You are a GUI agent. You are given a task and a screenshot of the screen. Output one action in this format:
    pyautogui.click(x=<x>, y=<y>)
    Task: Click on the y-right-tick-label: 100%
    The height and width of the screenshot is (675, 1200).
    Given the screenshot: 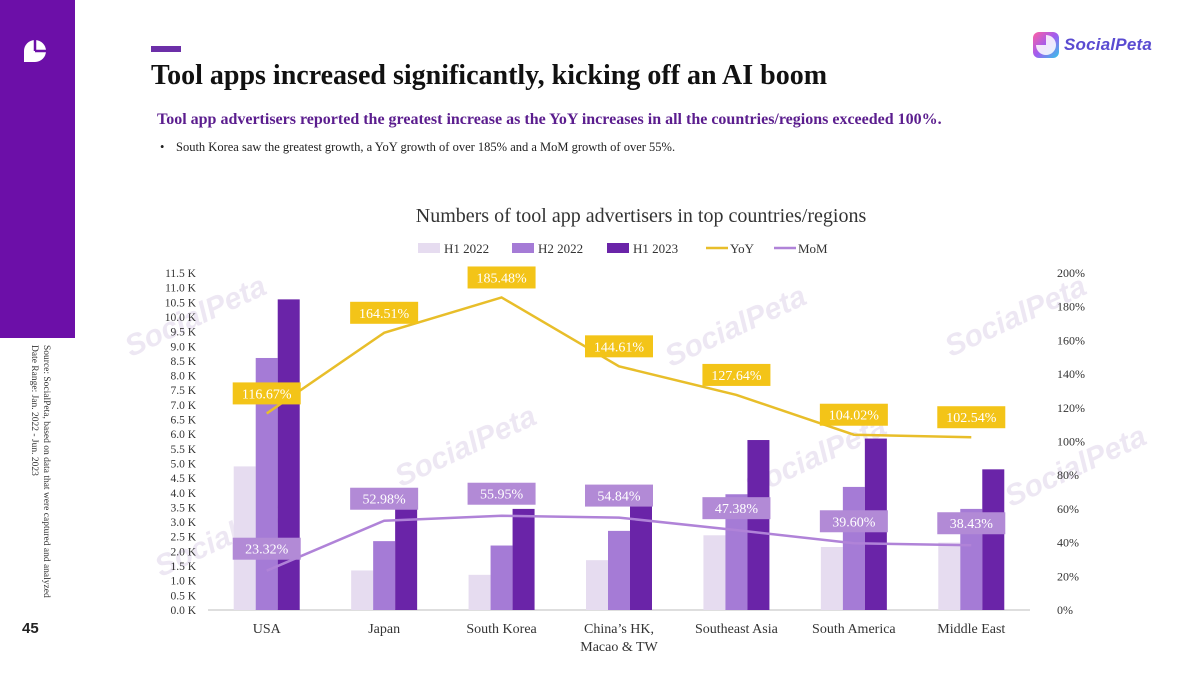 What is the action you would take?
    pyautogui.click(x=1071, y=442)
    